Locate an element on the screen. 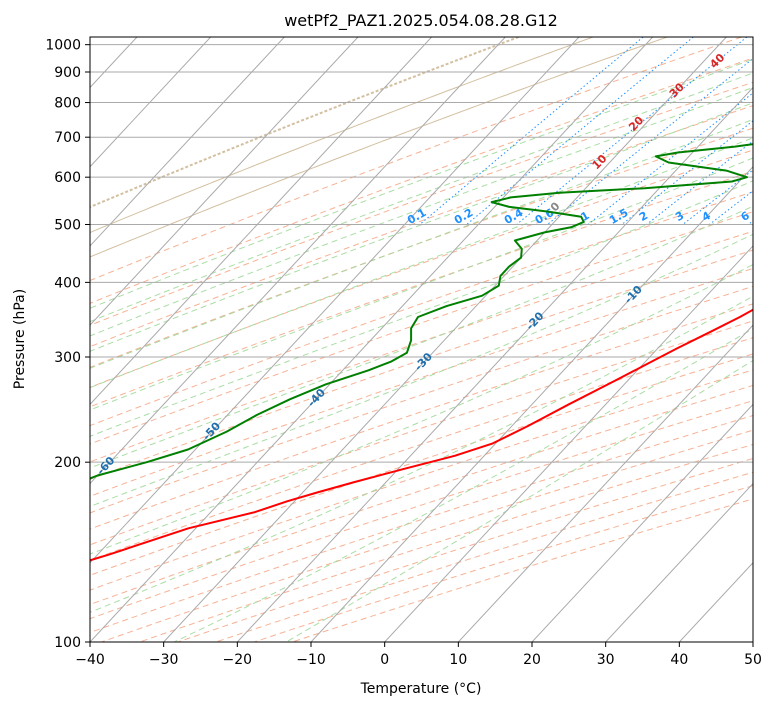  x-tick-label: −40 is located at coordinates (90, 660).